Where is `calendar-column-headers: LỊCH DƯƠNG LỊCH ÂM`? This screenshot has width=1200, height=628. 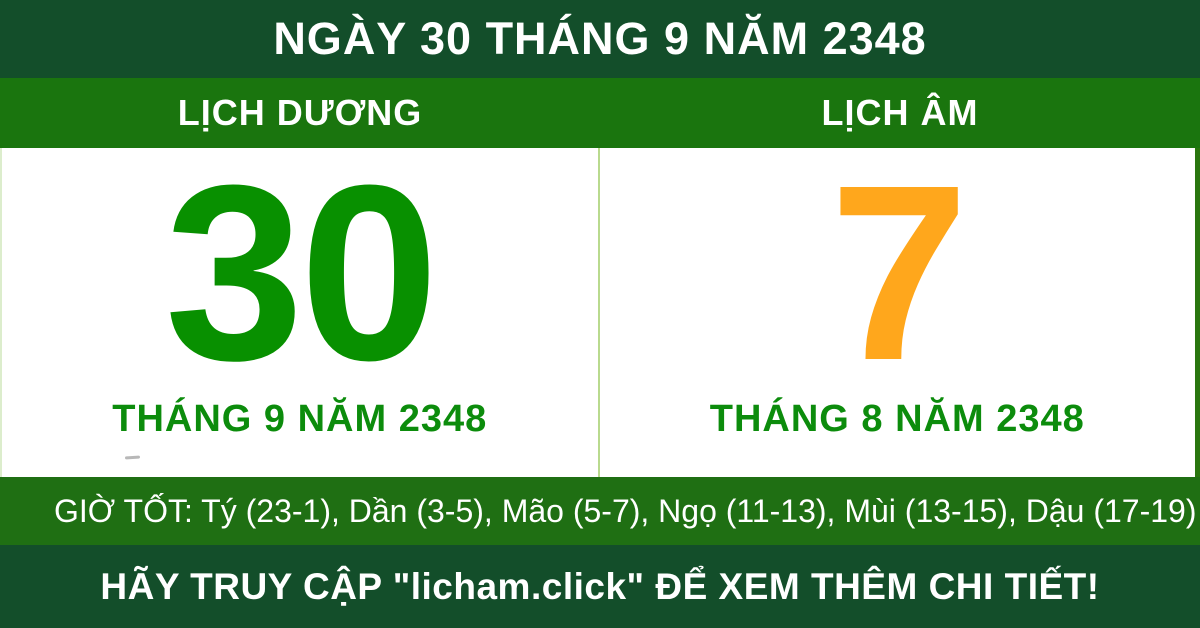
calendar-column-headers: LỊCH DƯƠNG LỊCH ÂM is located at coordinates (600, 113).